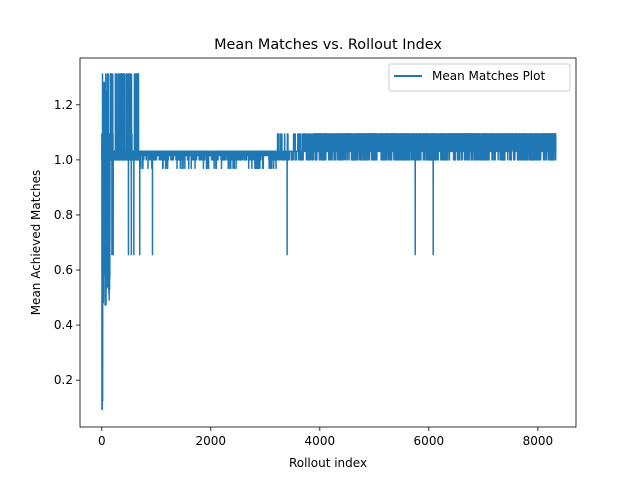  I want to click on y-tick-label: 0.4, so click(63, 325).